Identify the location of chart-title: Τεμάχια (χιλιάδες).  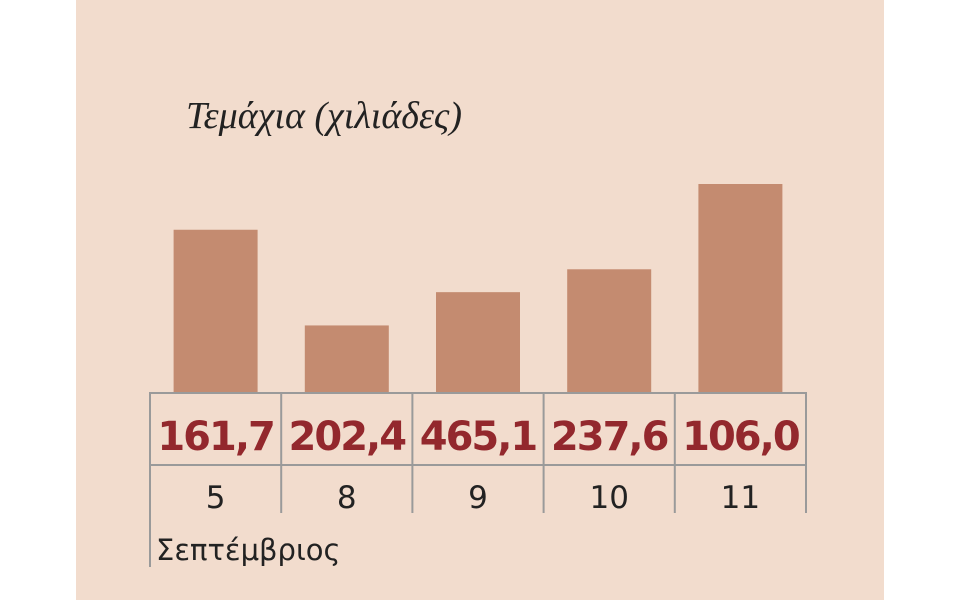
(324, 116).